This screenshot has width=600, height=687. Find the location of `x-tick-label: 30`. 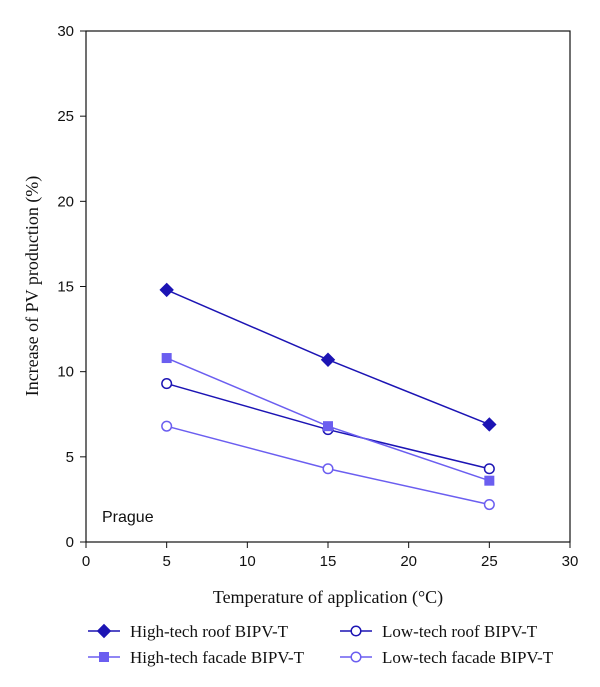

x-tick-label: 30 is located at coordinates (570, 561).